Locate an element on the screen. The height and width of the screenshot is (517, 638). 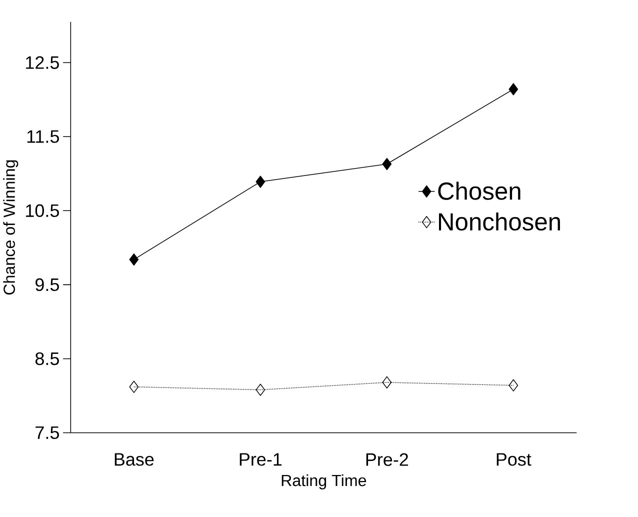
legend-label: Nonchosen is located at coordinates (499, 221).